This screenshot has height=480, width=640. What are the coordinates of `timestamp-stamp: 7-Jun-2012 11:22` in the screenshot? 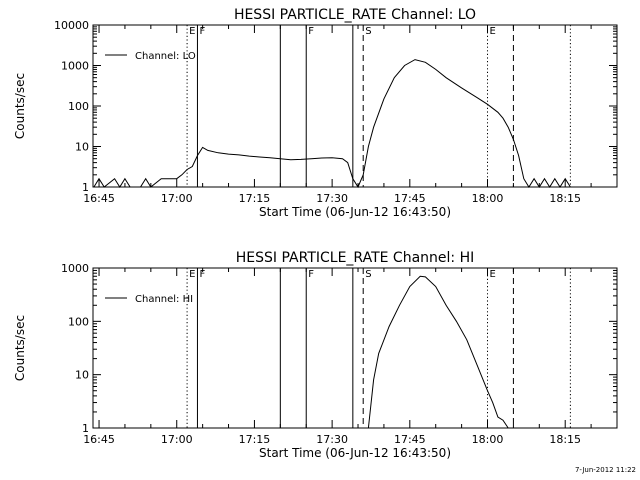 It's located at (605, 470).